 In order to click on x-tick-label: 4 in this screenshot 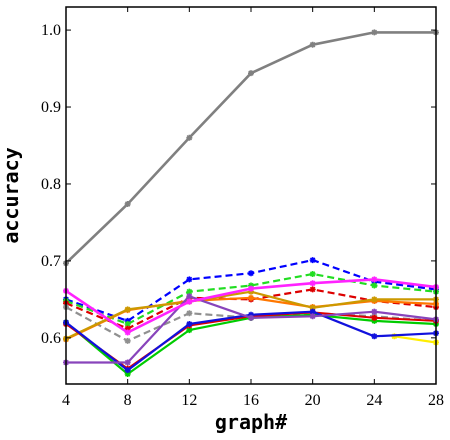, I will do `click(66, 400)`.